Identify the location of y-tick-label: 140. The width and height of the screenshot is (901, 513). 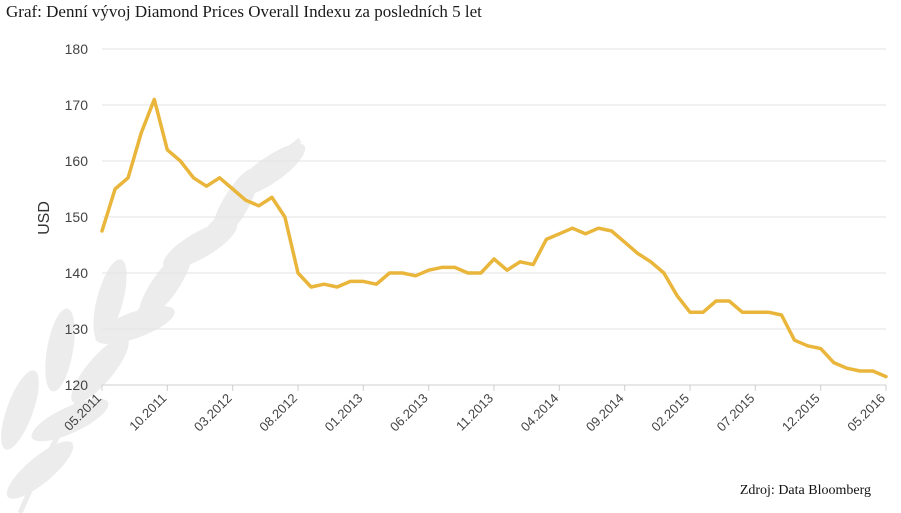
(77, 273).